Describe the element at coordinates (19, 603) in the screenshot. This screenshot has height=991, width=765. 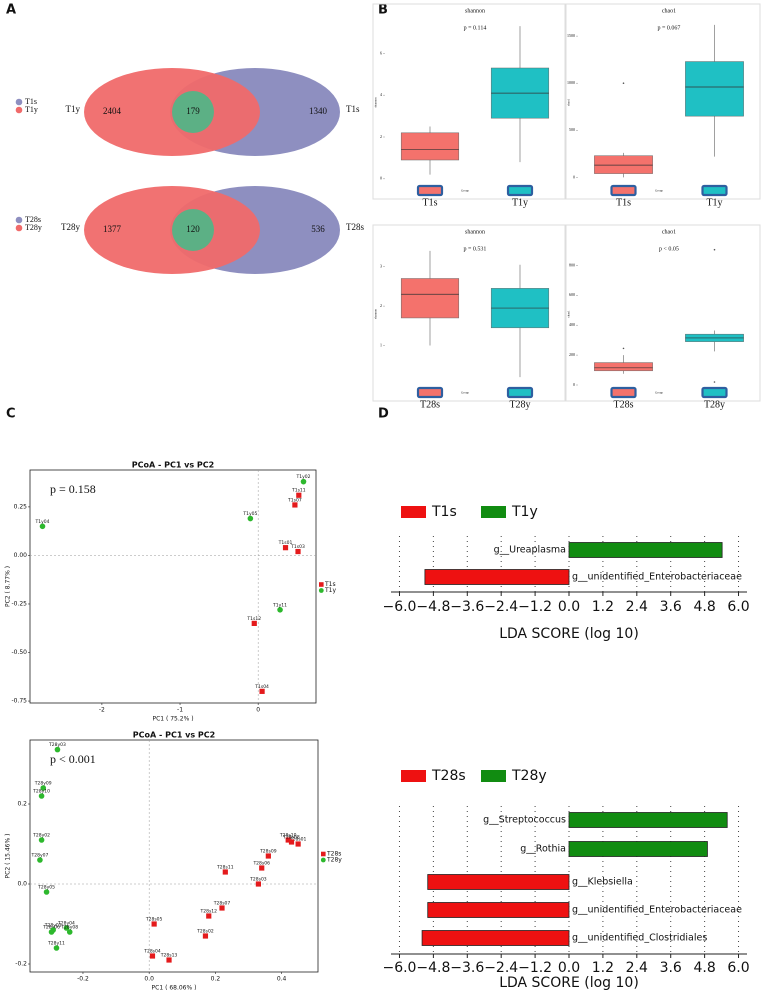
I see `y-tick-label: -0.25` at that location.